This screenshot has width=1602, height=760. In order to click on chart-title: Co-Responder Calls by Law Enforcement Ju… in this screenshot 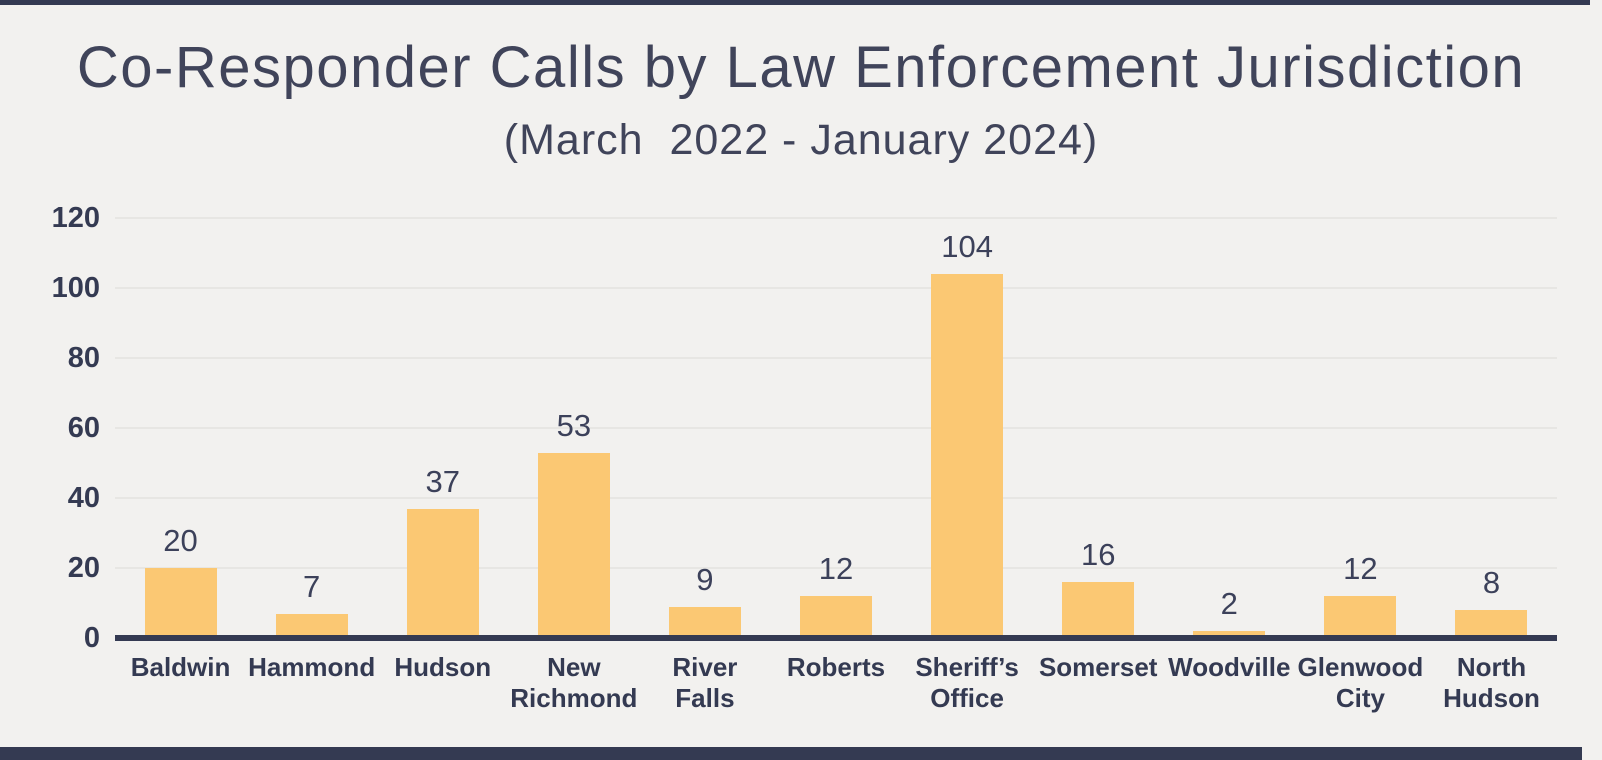, I will do `click(801, 67)`.